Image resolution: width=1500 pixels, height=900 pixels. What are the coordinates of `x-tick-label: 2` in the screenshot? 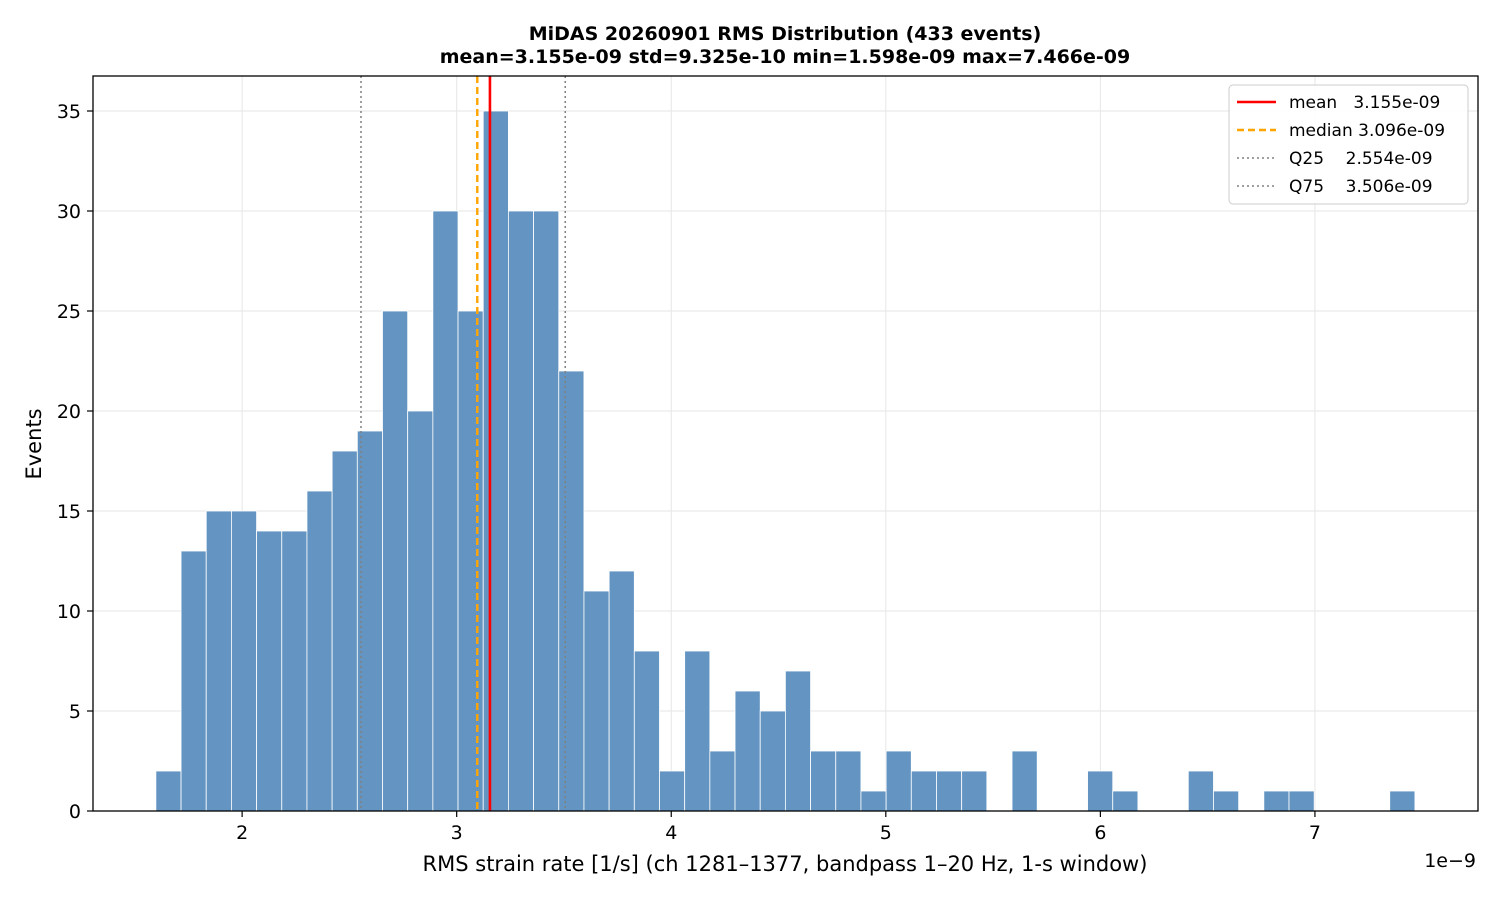 It's located at (242, 833).